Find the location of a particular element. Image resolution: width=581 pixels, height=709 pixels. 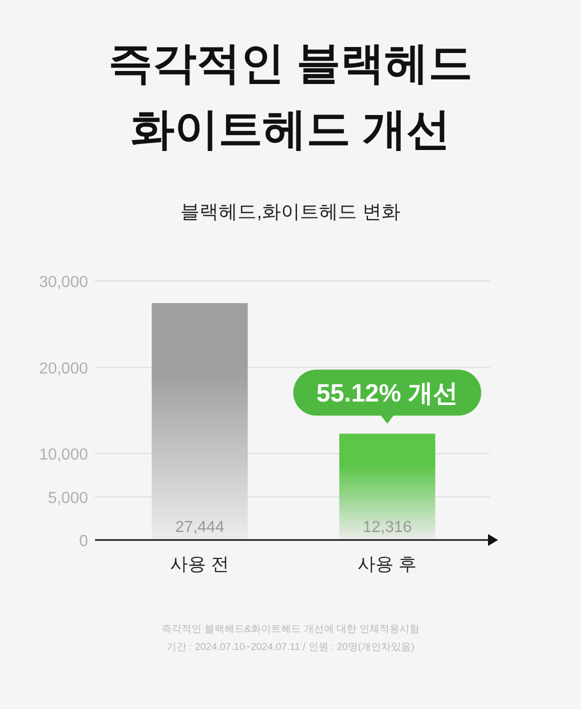

y-tick-label: 30,000 is located at coordinates (63, 282).